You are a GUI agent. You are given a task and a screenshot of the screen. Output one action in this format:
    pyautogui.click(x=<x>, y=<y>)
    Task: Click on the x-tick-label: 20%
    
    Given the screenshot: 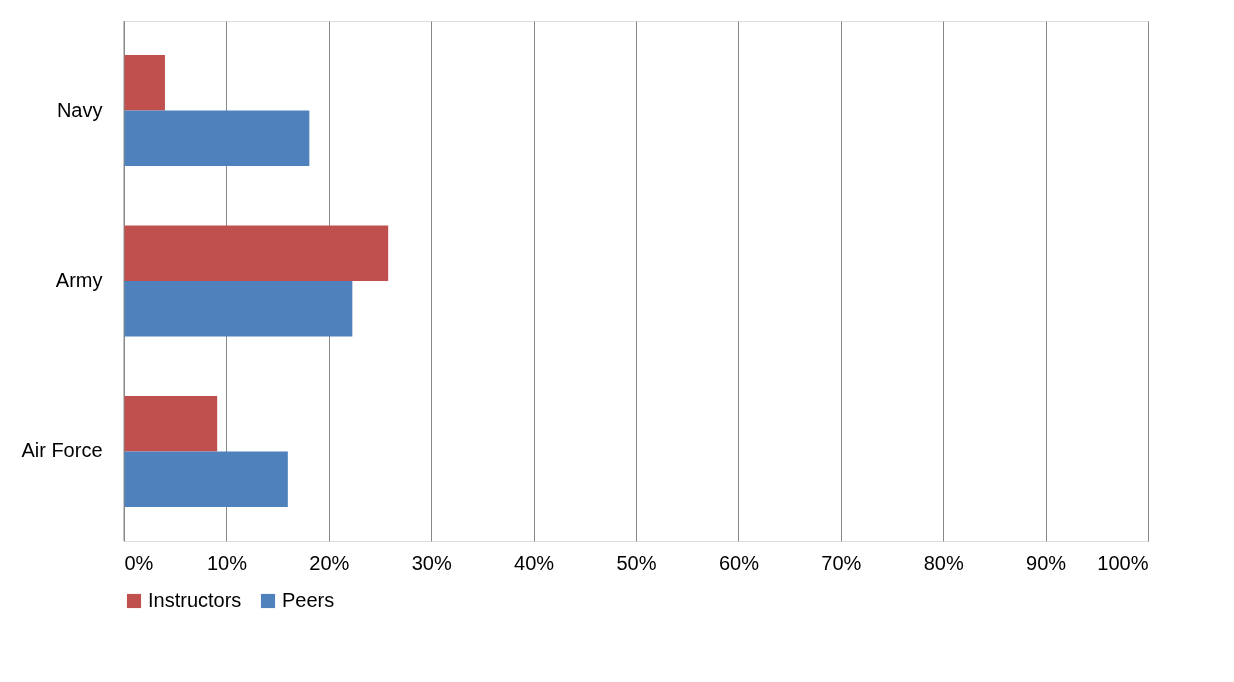 What is the action you would take?
    pyautogui.click(x=329, y=562)
    